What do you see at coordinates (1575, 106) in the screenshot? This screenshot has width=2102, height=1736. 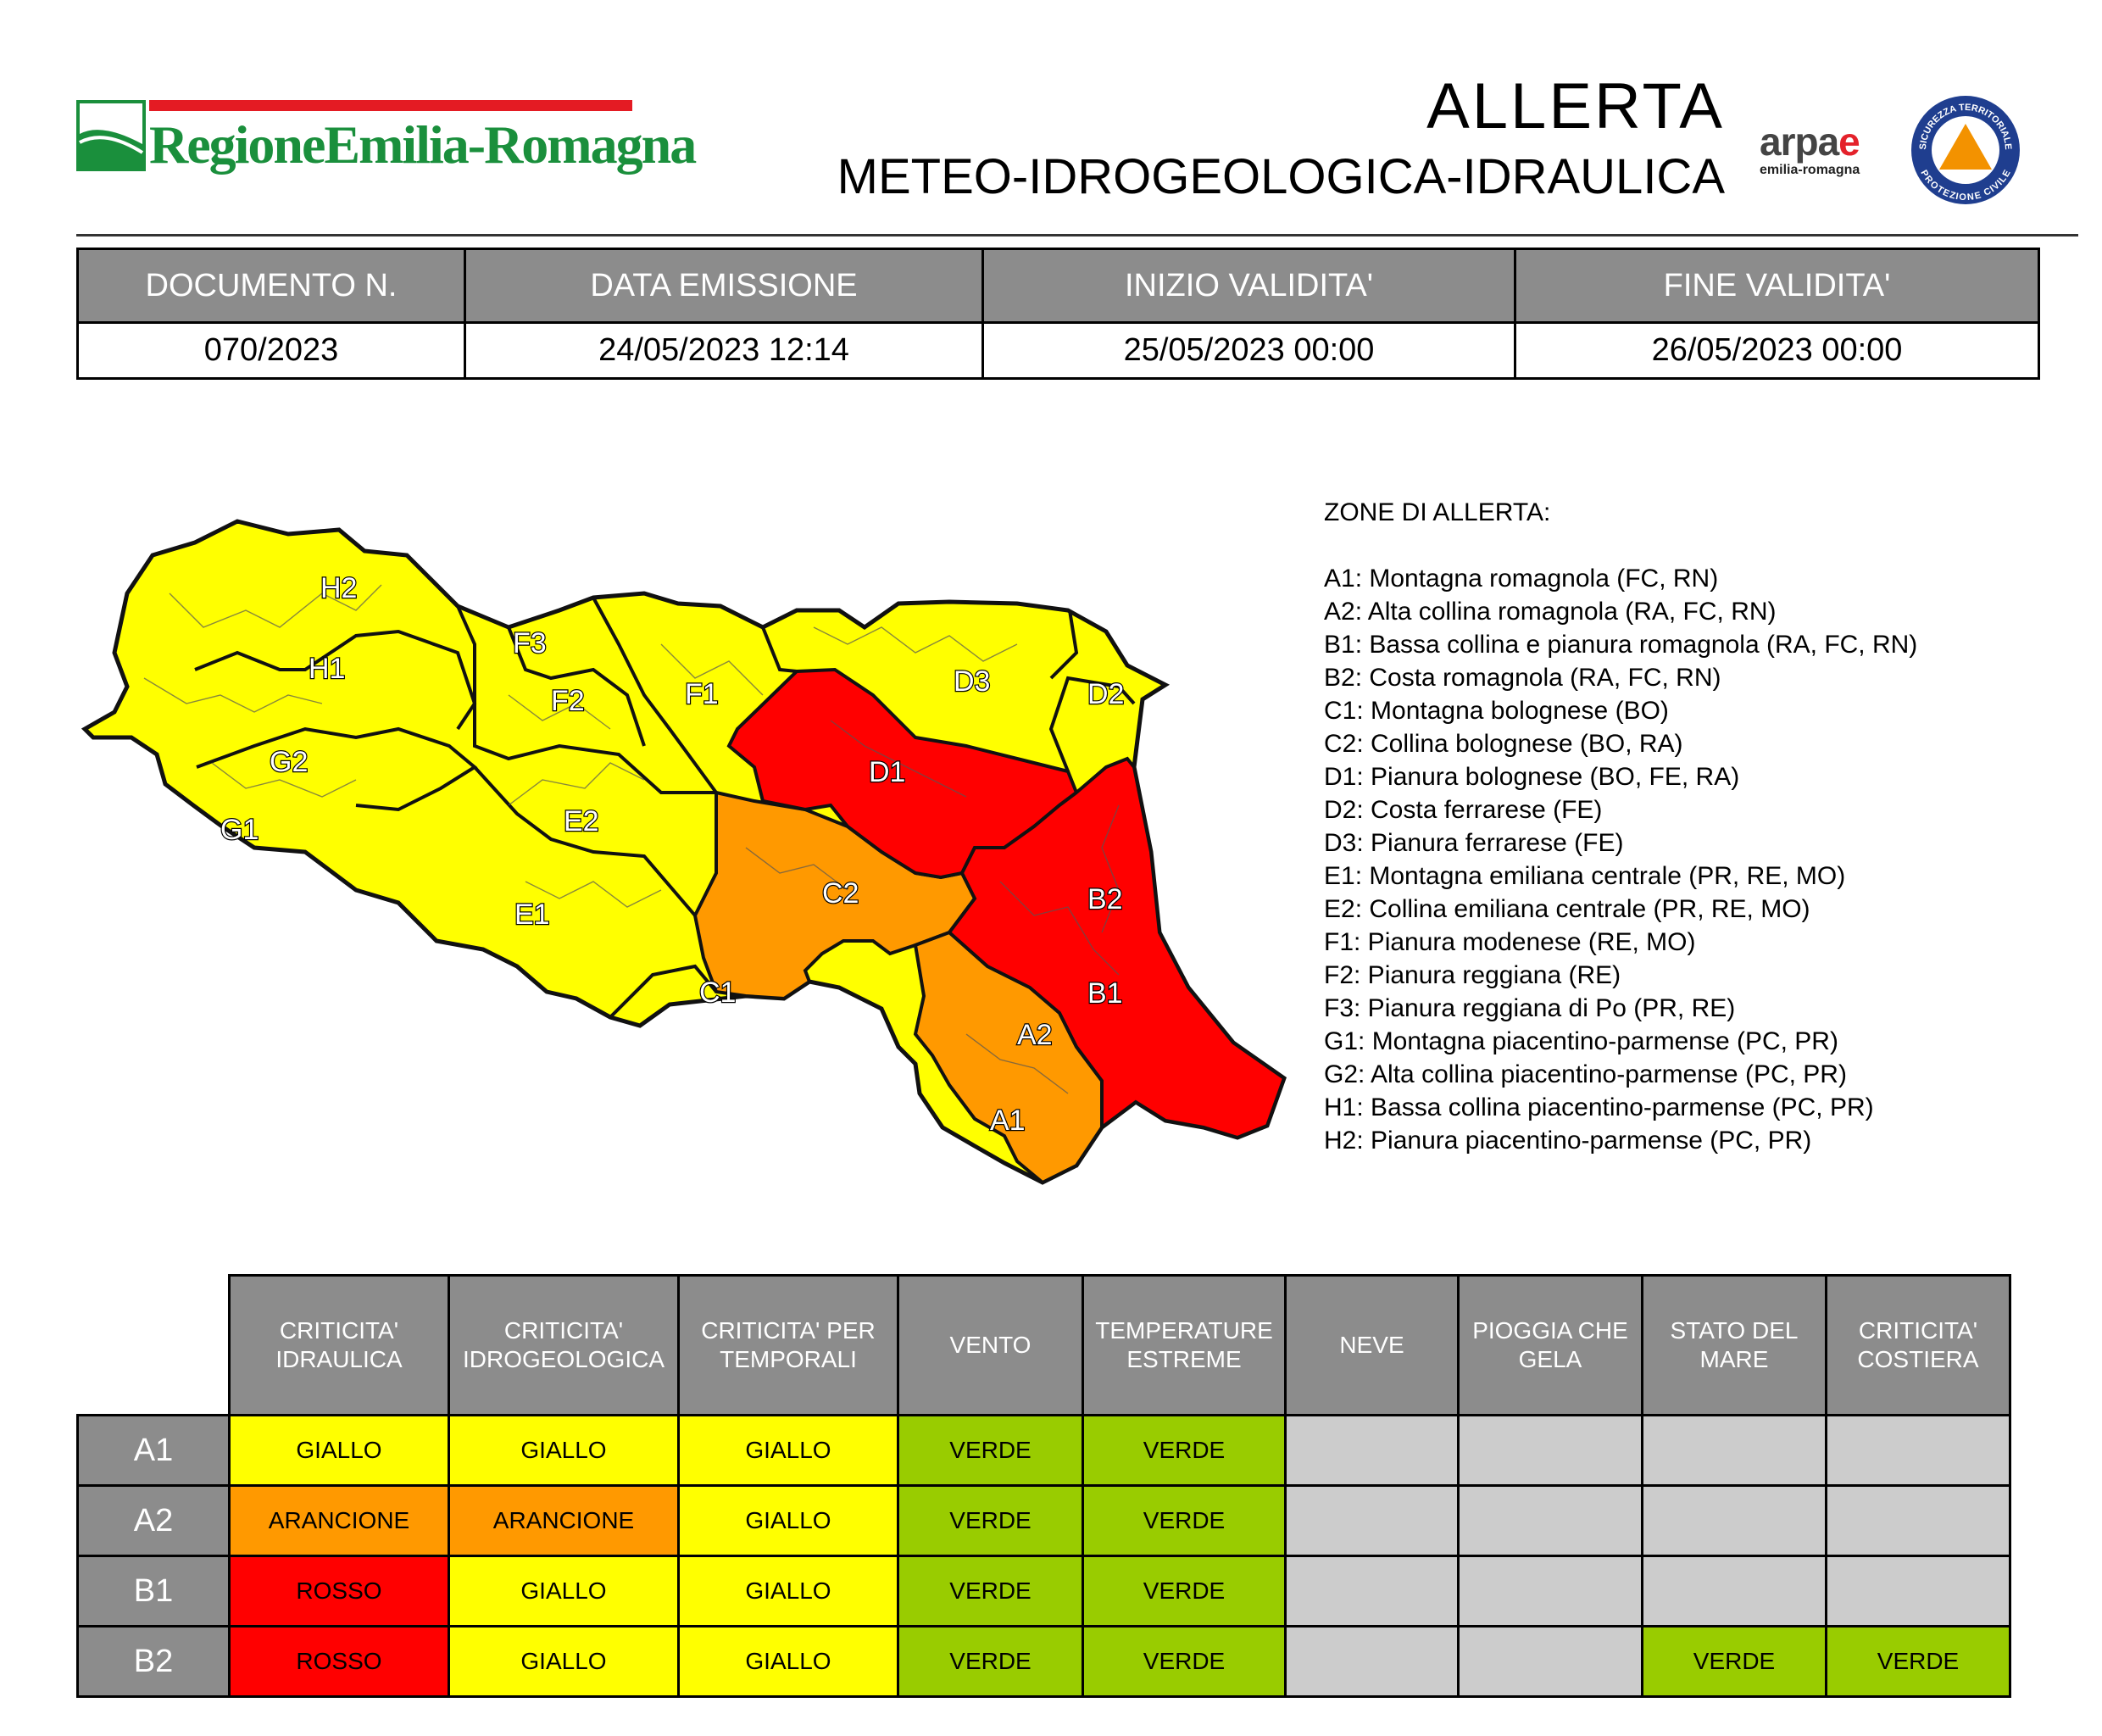 I see `title-allerta: ALLERTA` at bounding box center [1575, 106].